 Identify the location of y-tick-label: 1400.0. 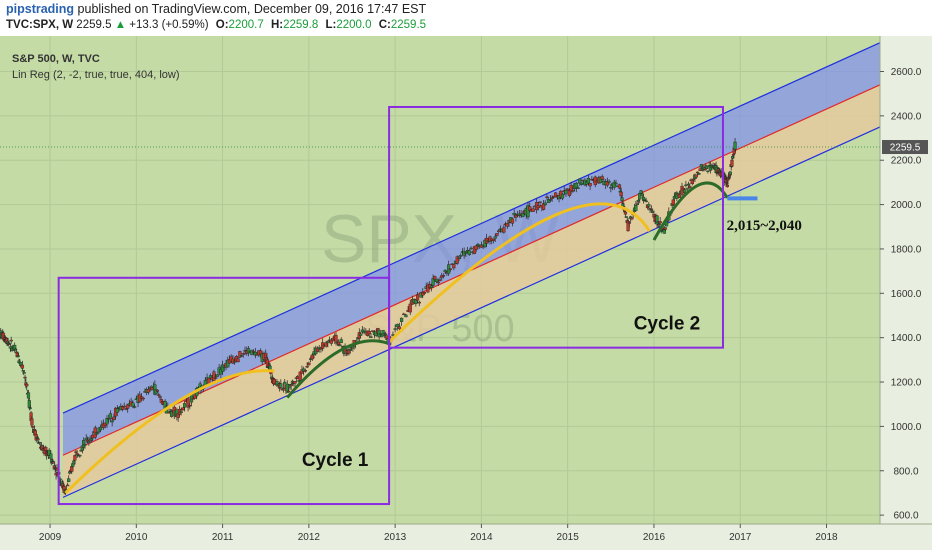
(906, 338).